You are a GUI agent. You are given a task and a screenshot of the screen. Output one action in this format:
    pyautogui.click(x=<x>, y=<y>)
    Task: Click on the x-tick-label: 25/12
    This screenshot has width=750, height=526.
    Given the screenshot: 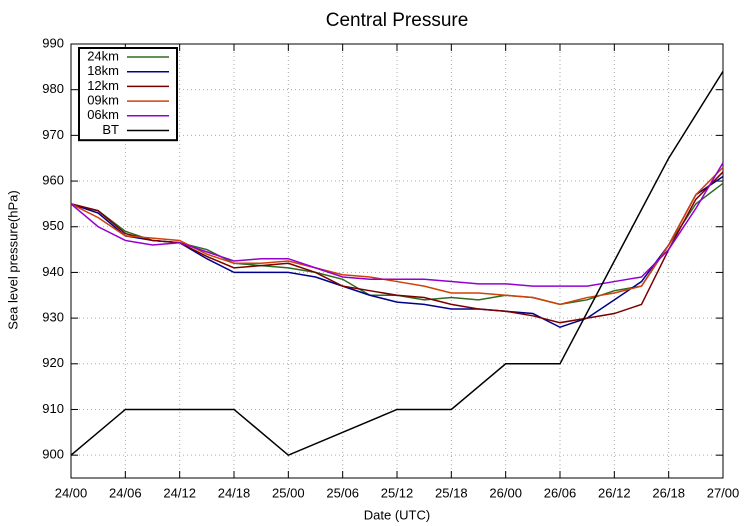 What is the action you would take?
    pyautogui.click(x=397, y=492)
    